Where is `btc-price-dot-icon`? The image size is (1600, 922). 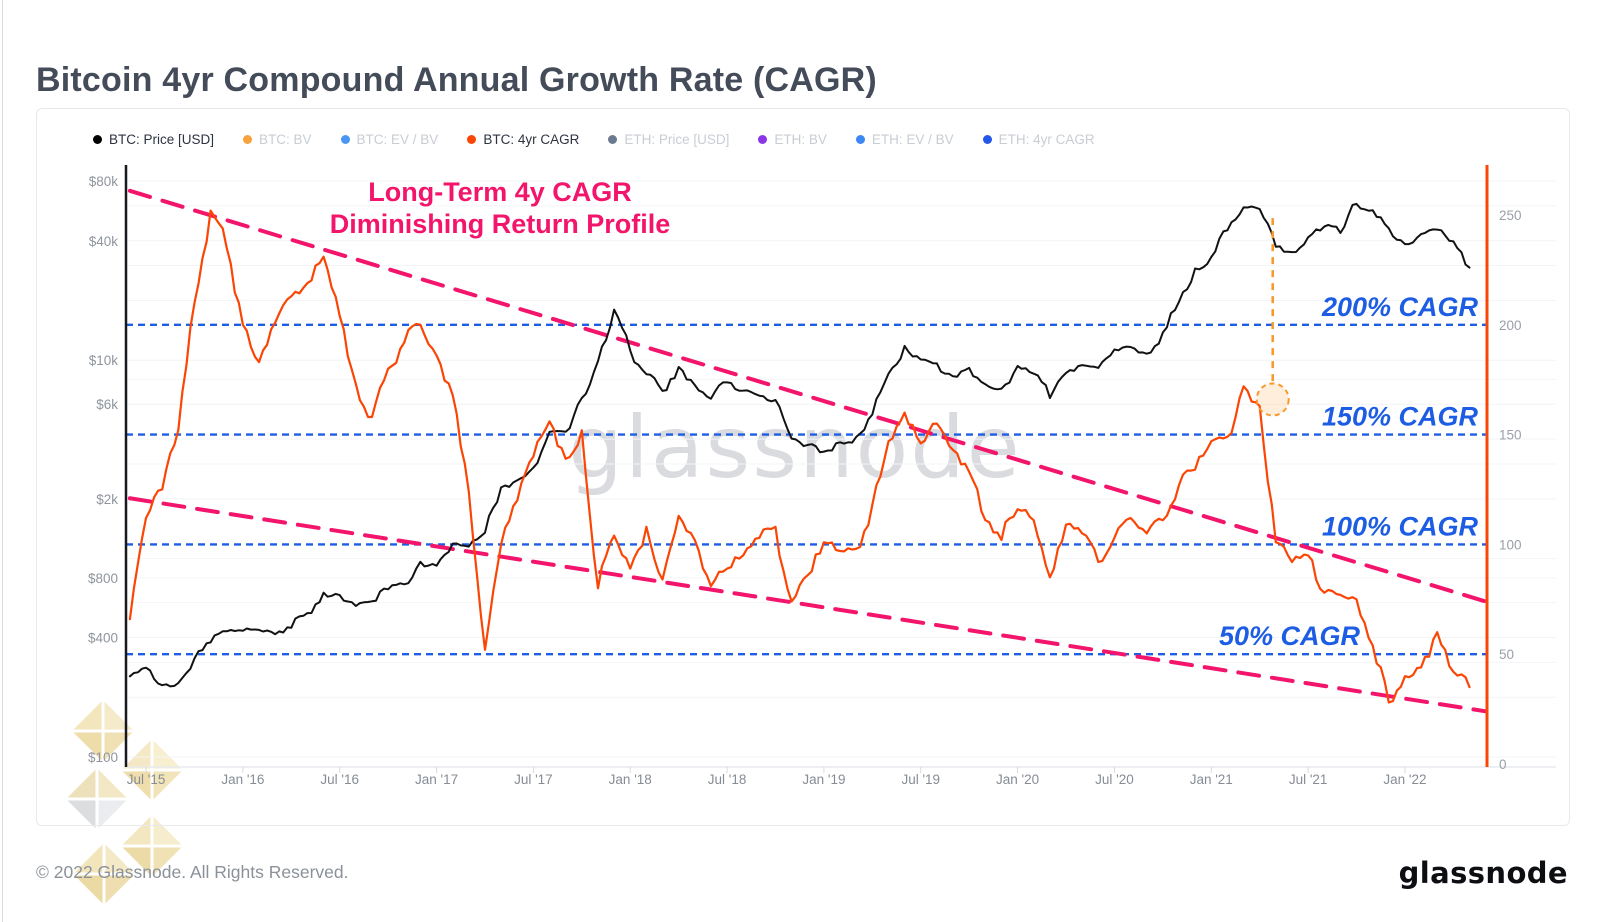
btc-price-dot-icon is located at coordinates (97, 139).